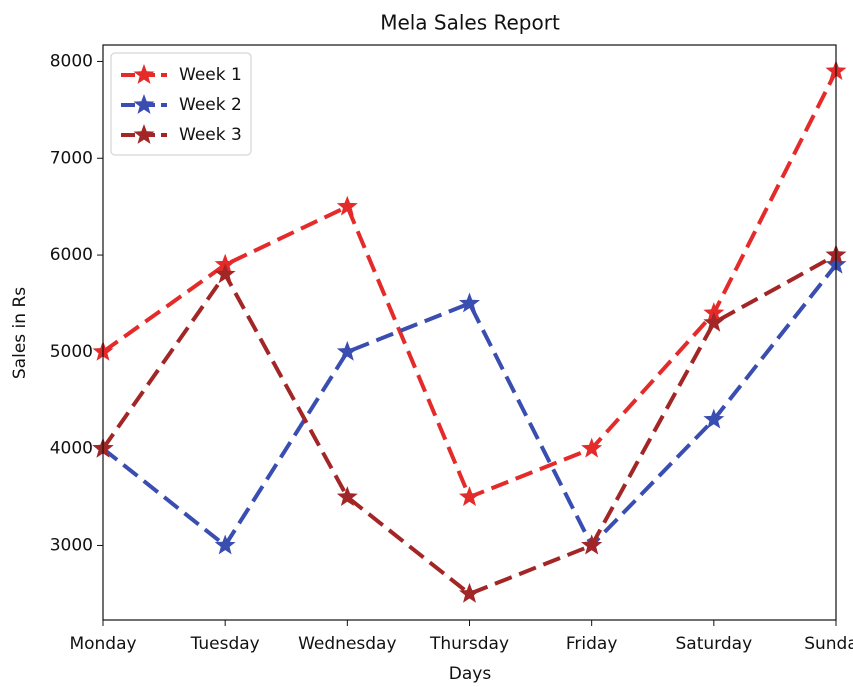  Describe the element at coordinates (470, 674) in the screenshot. I see `x-axis-label: Days` at that location.